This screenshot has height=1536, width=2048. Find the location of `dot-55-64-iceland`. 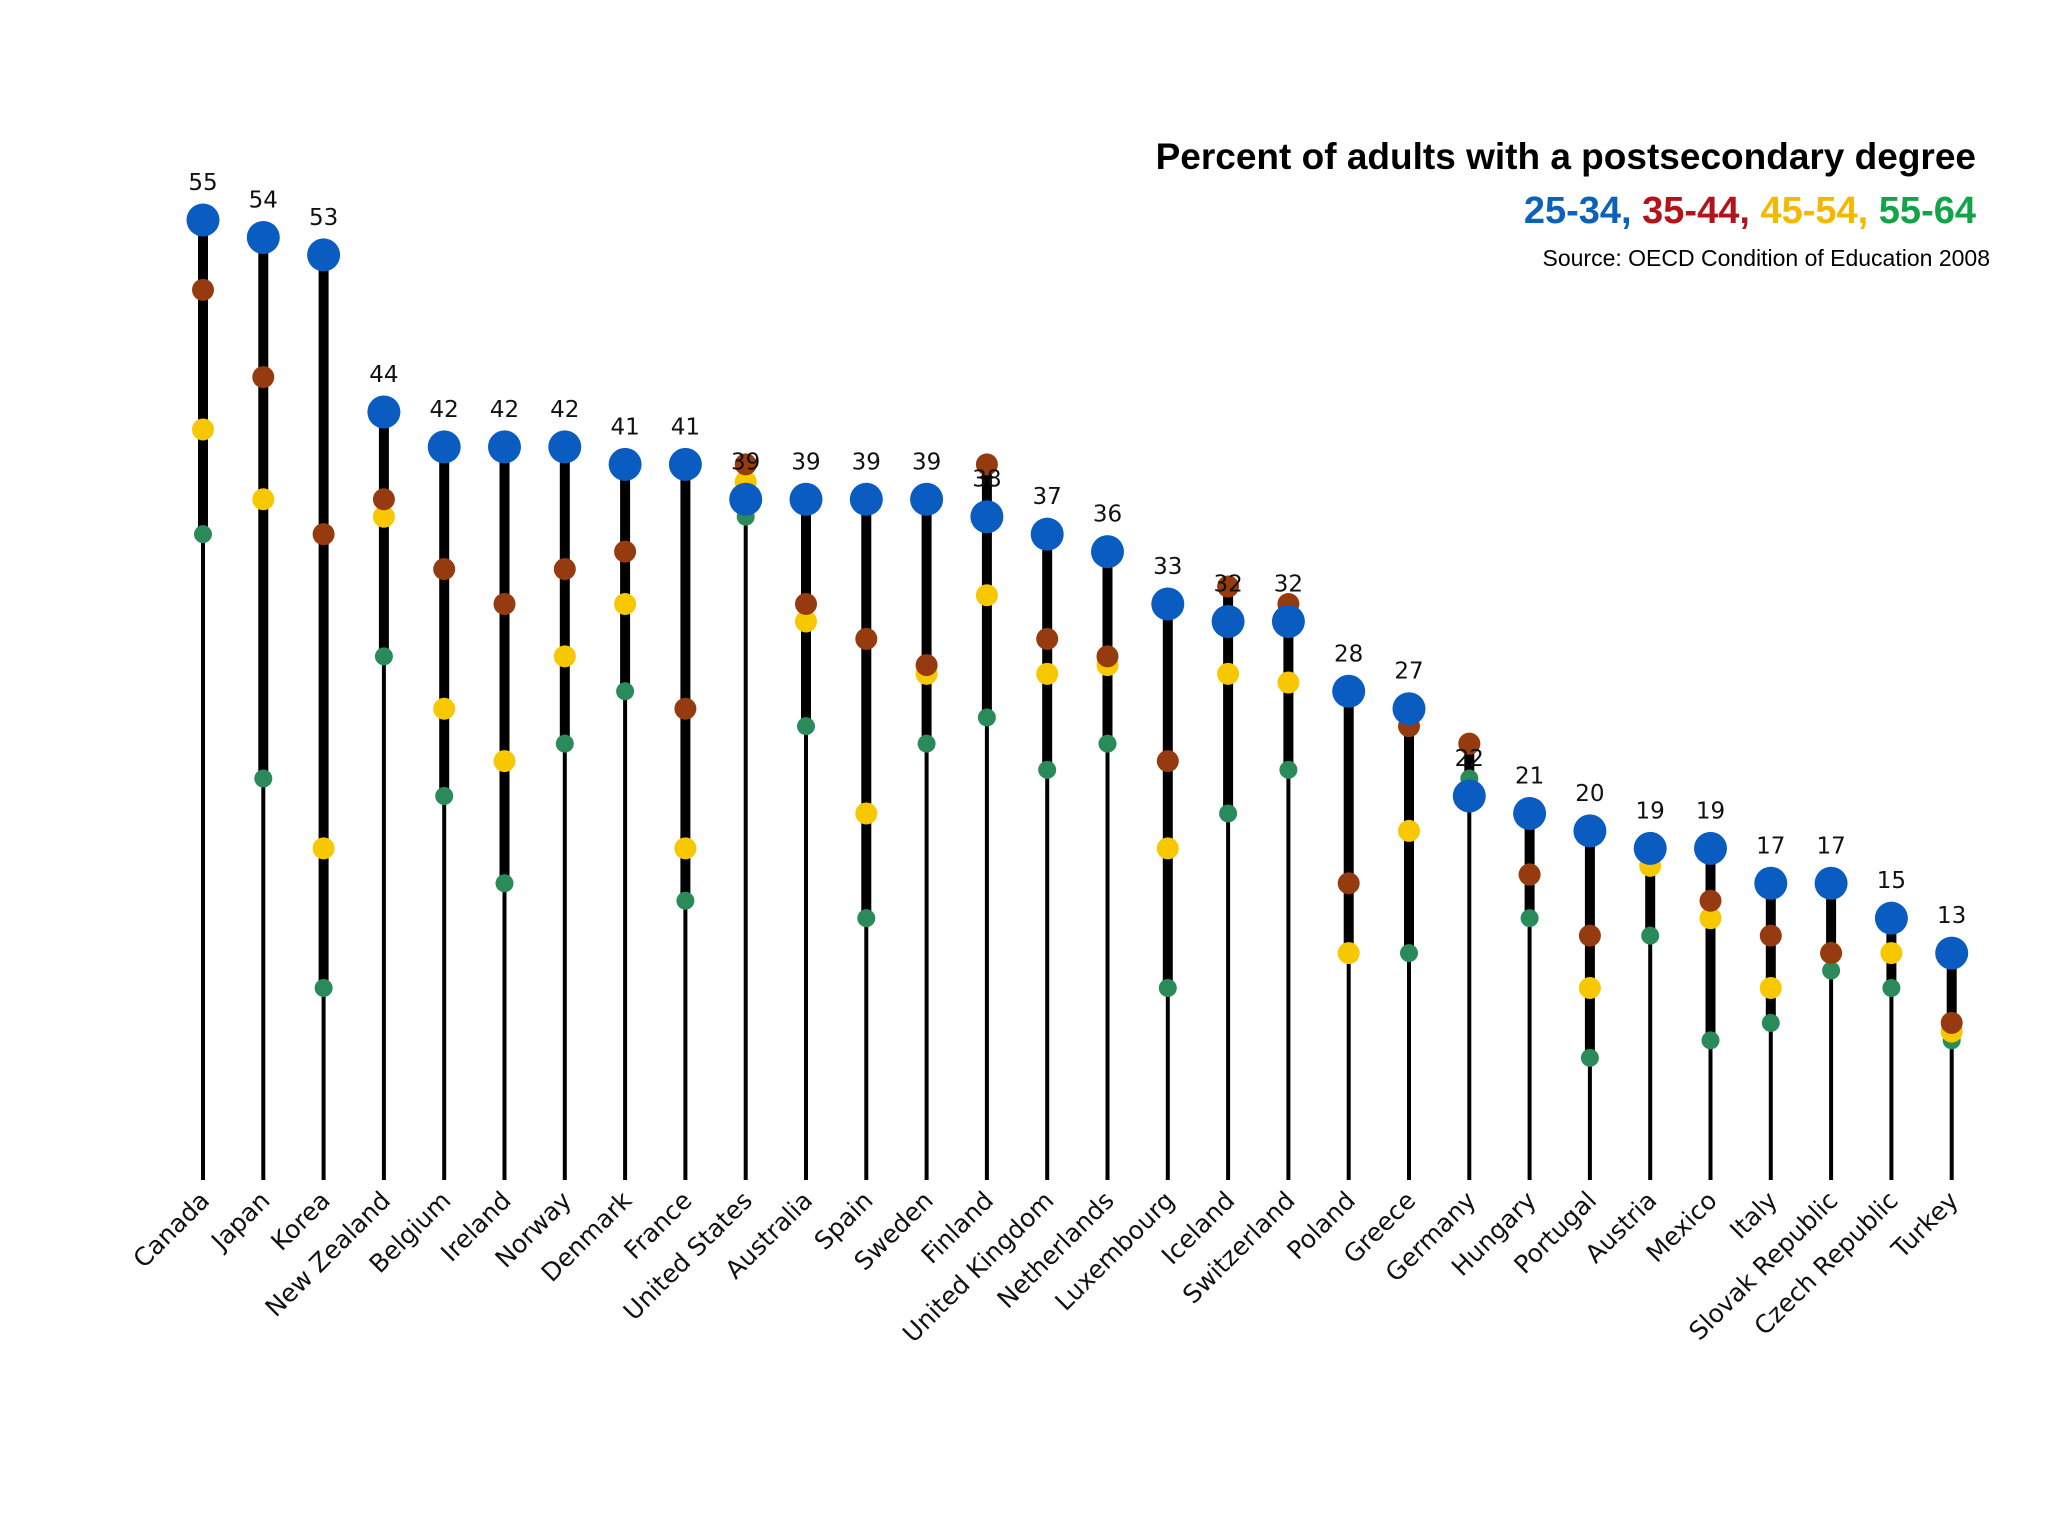

dot-55-64-iceland is located at coordinates (1228, 813).